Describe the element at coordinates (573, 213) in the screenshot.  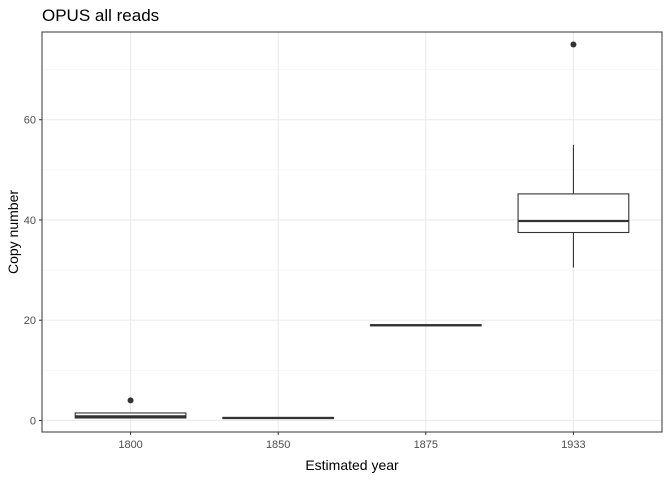
I see `box-iqr` at that location.